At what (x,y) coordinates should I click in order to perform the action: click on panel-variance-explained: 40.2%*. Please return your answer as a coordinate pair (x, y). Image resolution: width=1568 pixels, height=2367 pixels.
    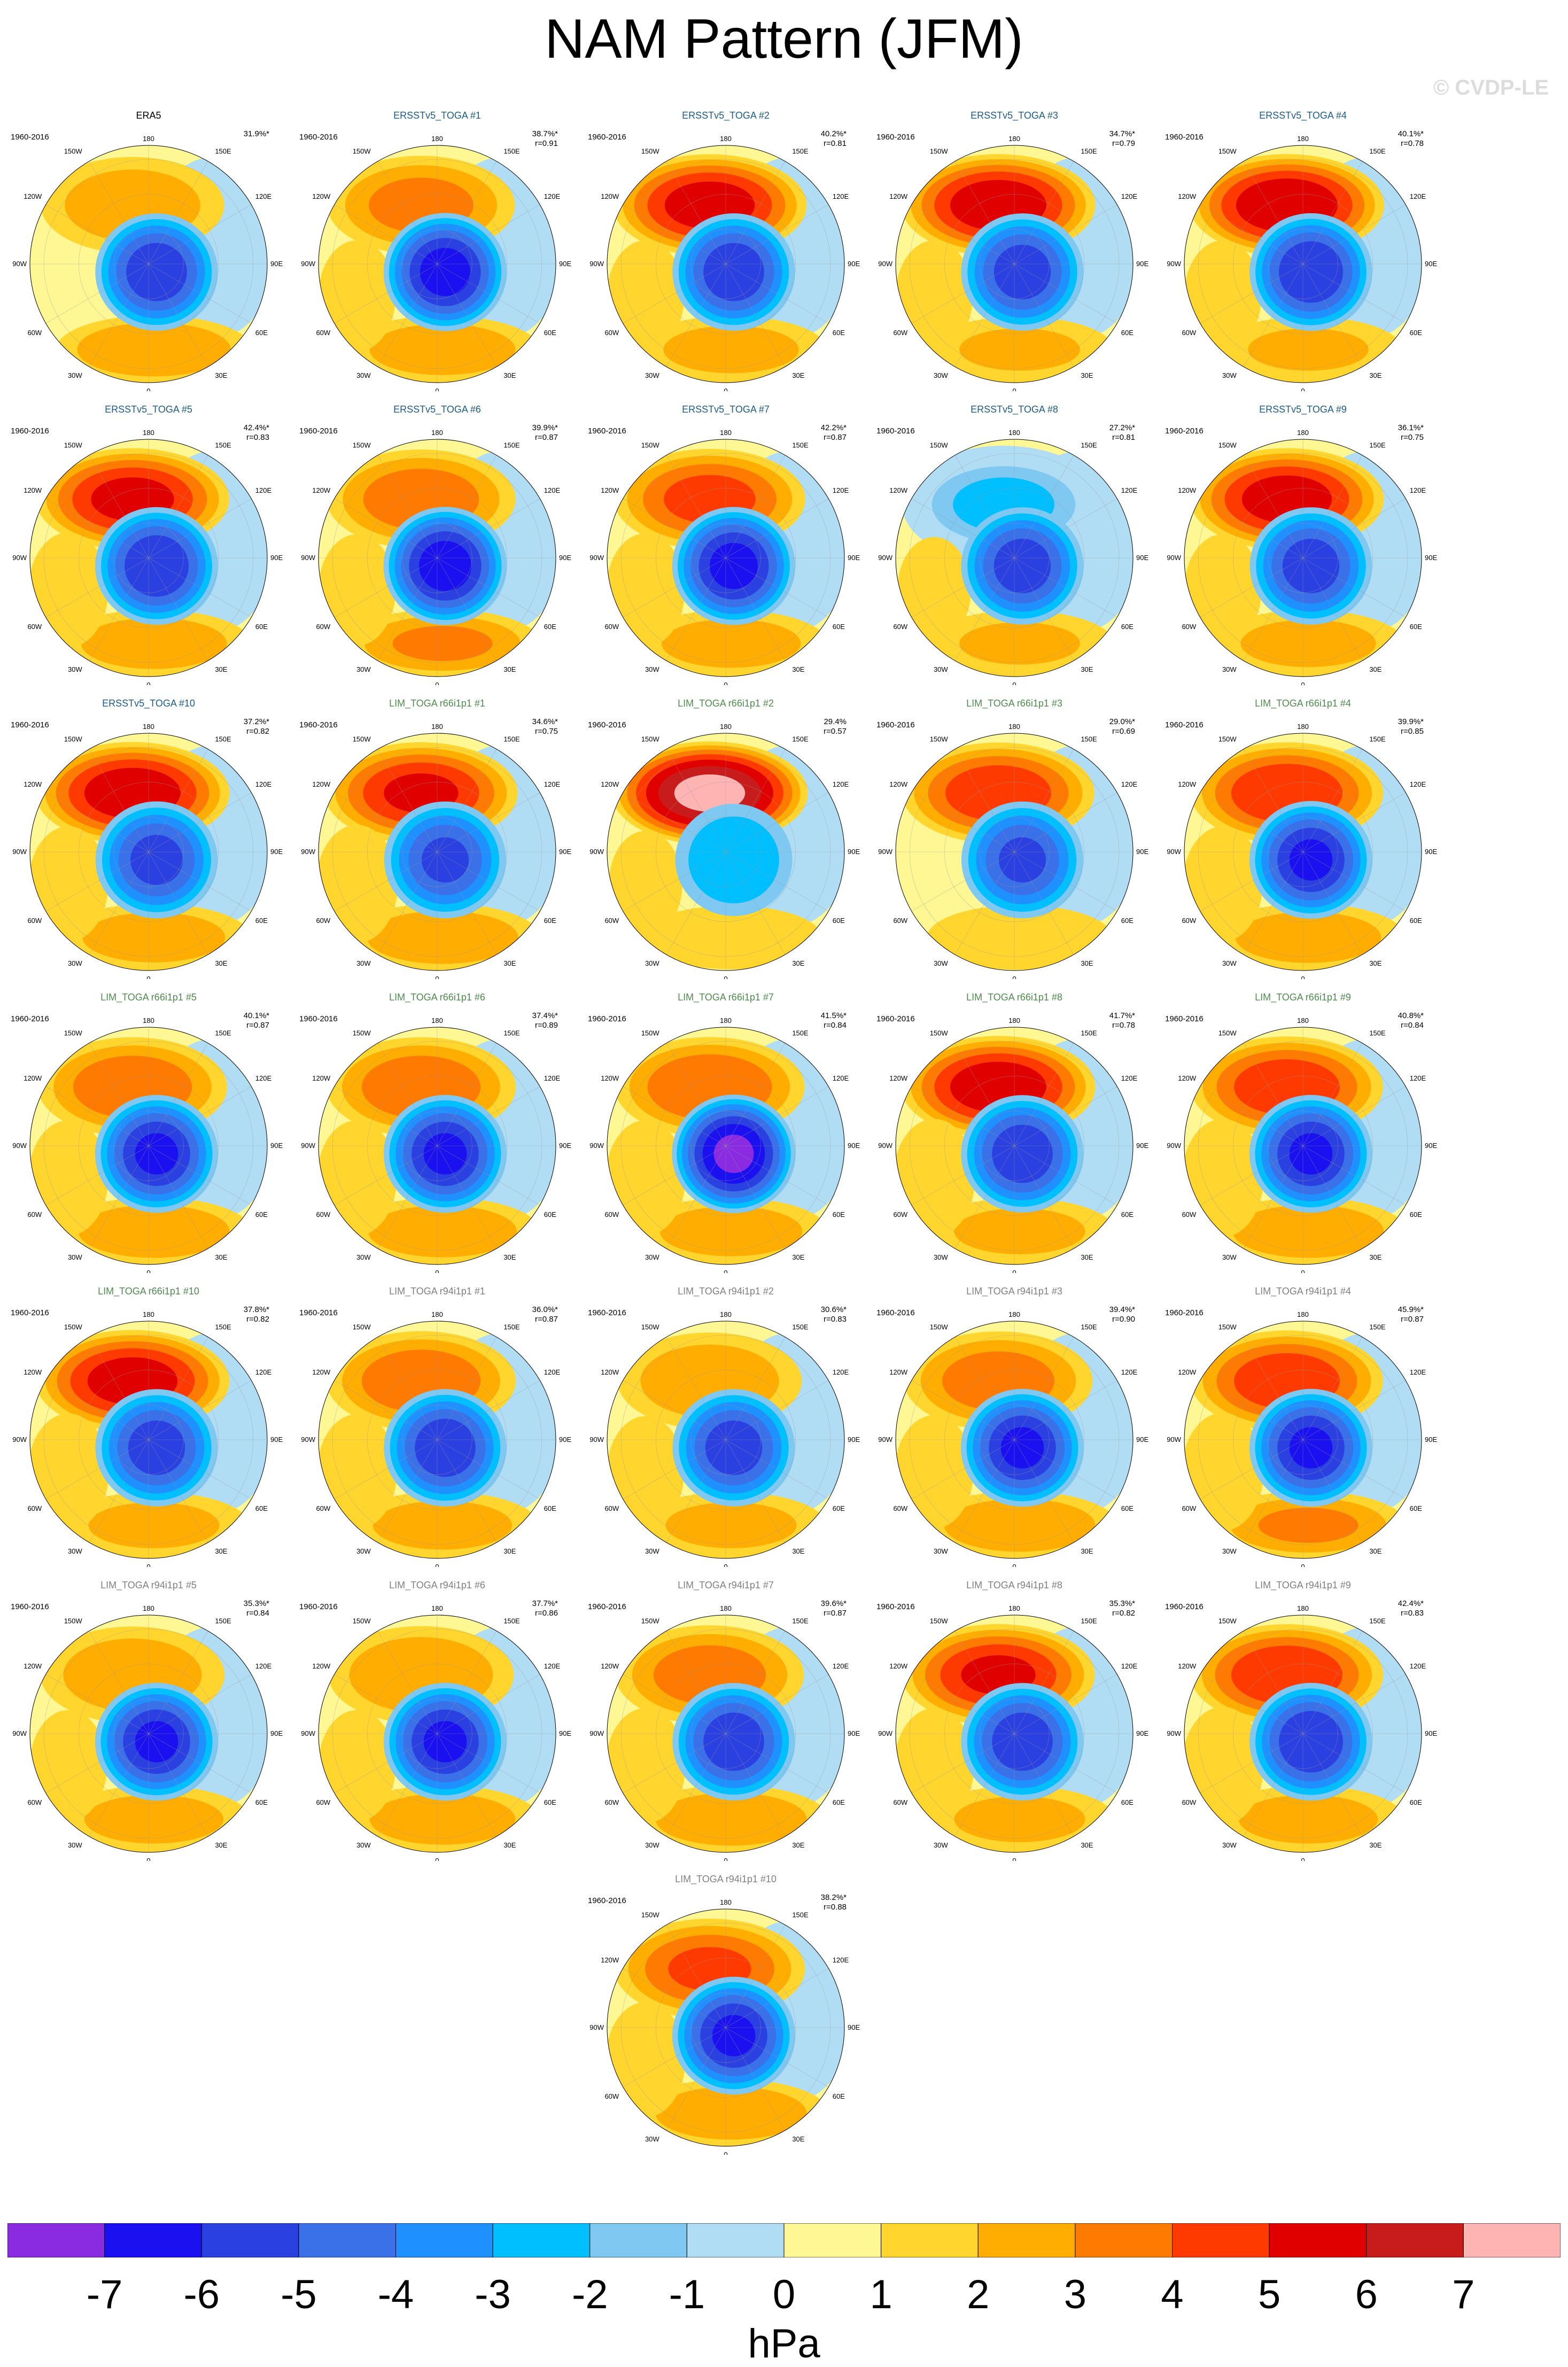
    Looking at the image, I should click on (834, 133).